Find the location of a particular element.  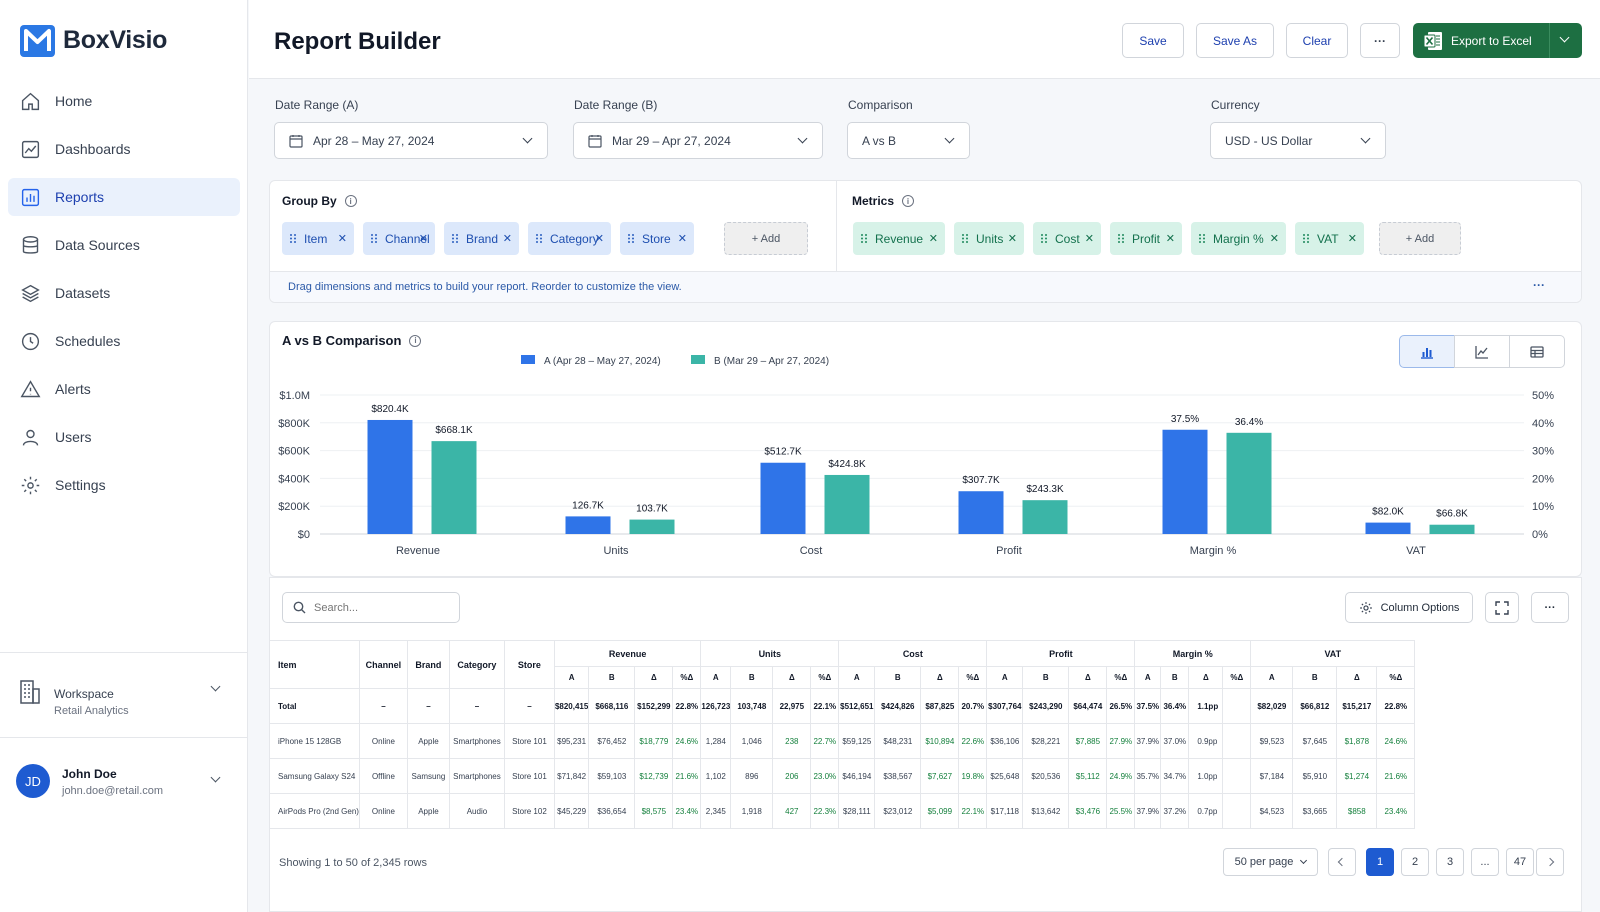

chevron-down-icon is located at coordinates (1564, 37).